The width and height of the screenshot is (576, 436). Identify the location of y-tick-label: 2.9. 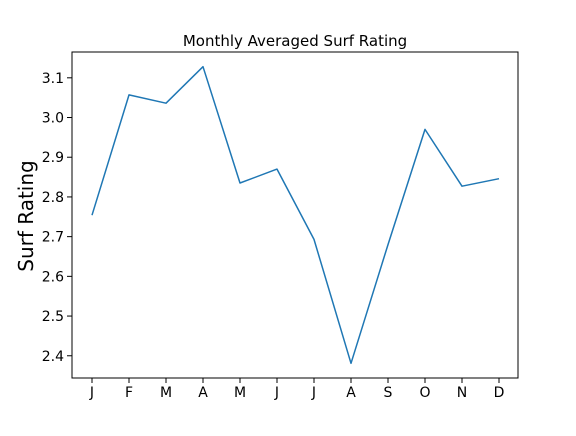
(53, 158).